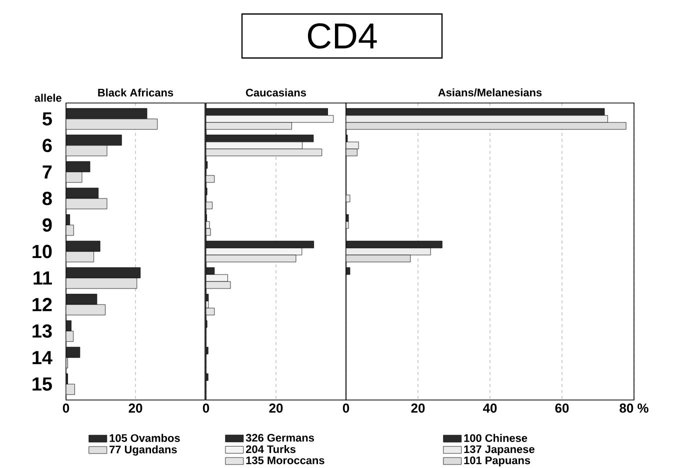 Image resolution: width=685 pixels, height=468 pixels. What do you see at coordinates (47, 171) in the screenshot?
I see `y-tick-label: 7` at bounding box center [47, 171].